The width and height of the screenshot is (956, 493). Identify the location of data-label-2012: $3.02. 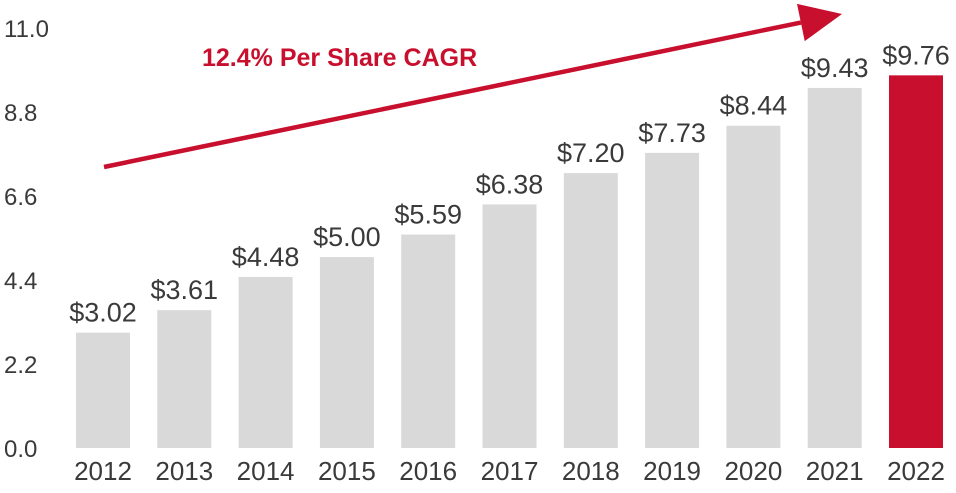
(103, 313).